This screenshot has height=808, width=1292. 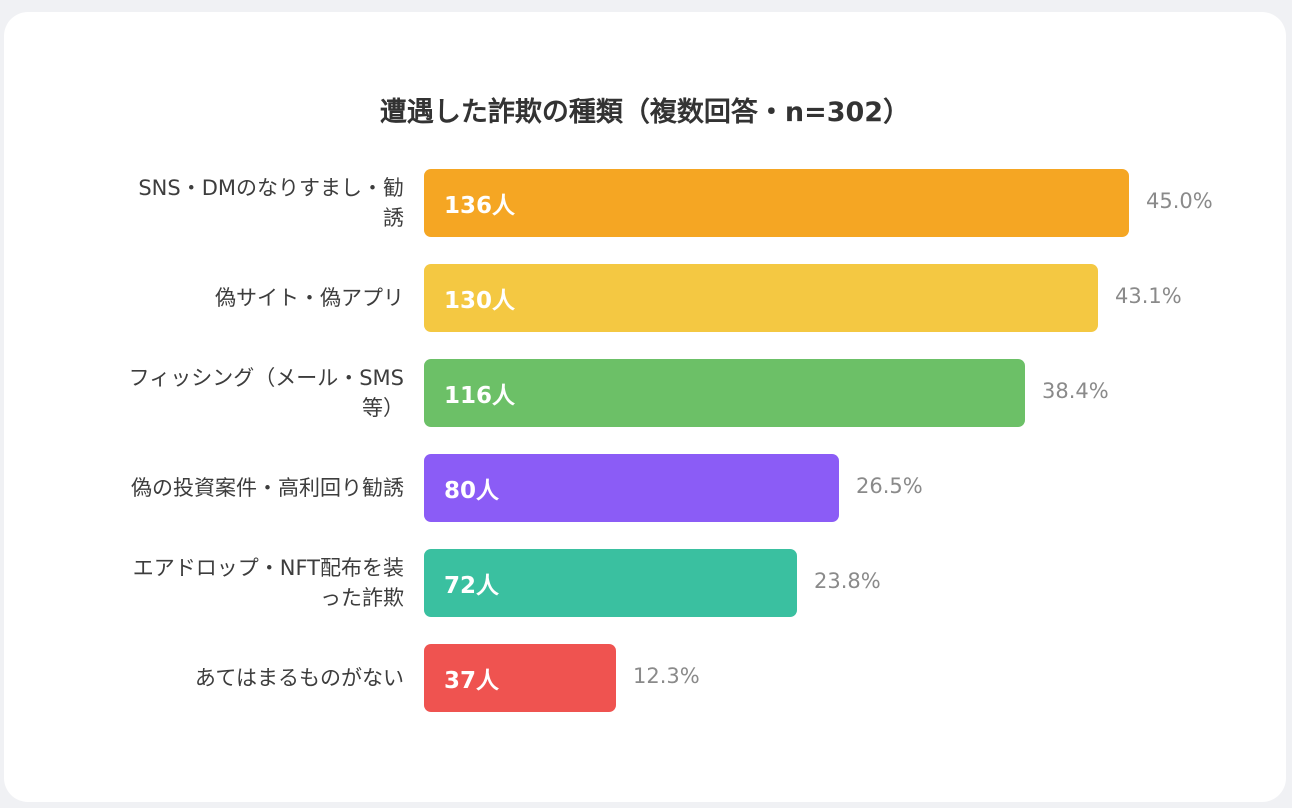 I want to click on percentage-label: 38.4%, so click(x=1075, y=391).